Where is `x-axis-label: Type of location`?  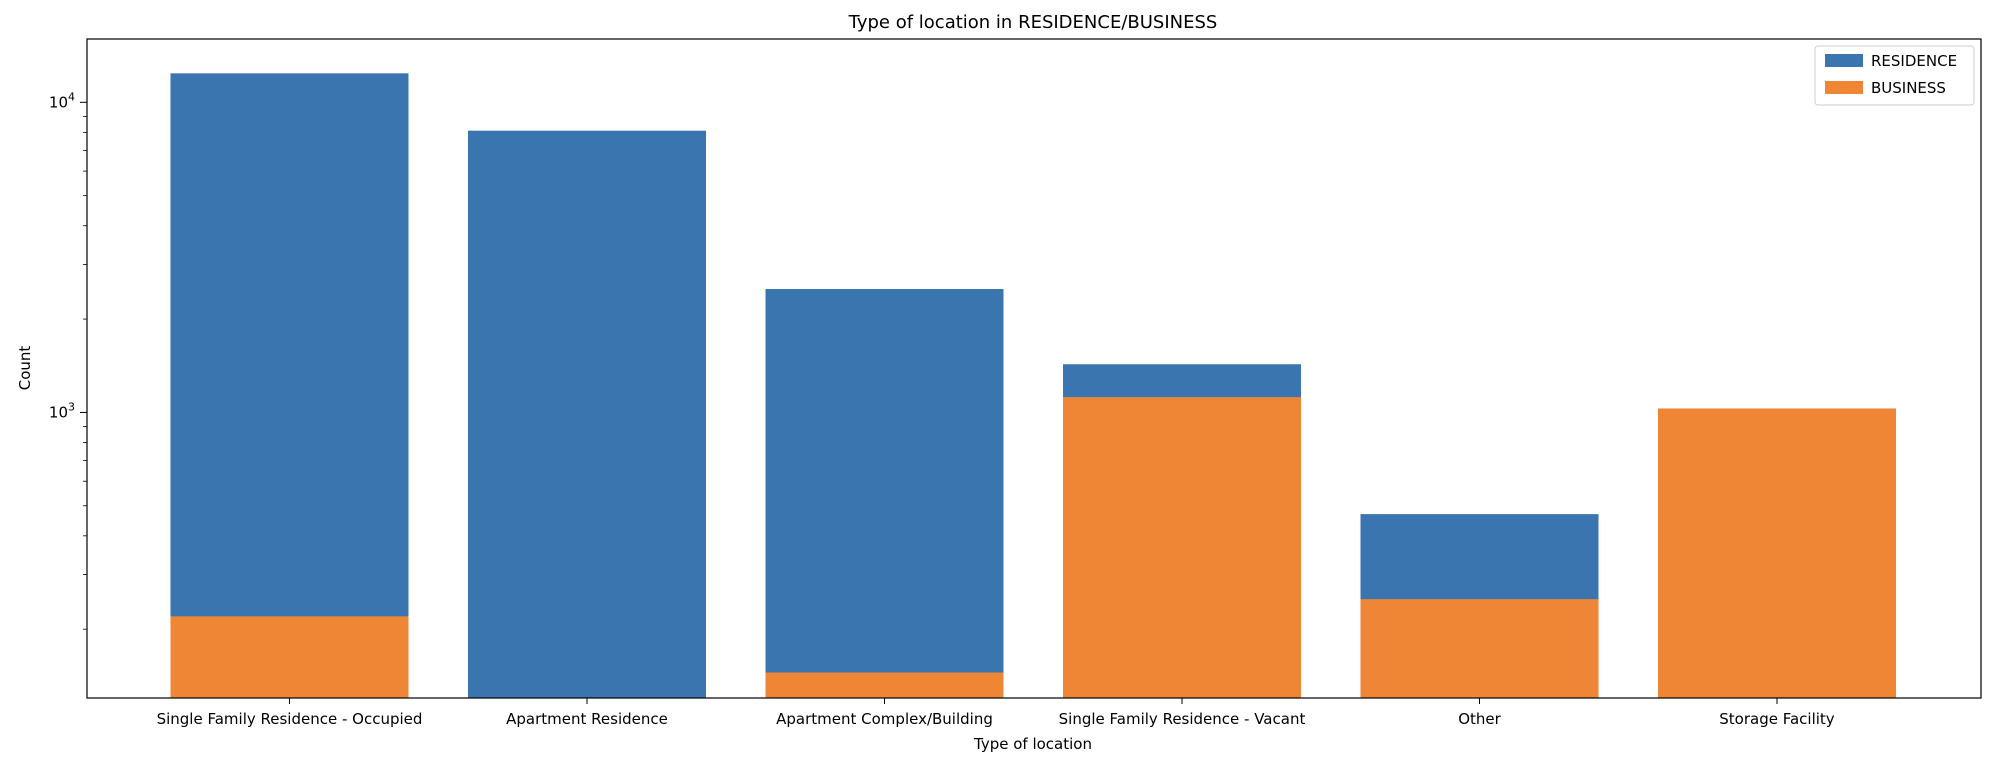
x-axis-label: Type of location is located at coordinates (1032, 744).